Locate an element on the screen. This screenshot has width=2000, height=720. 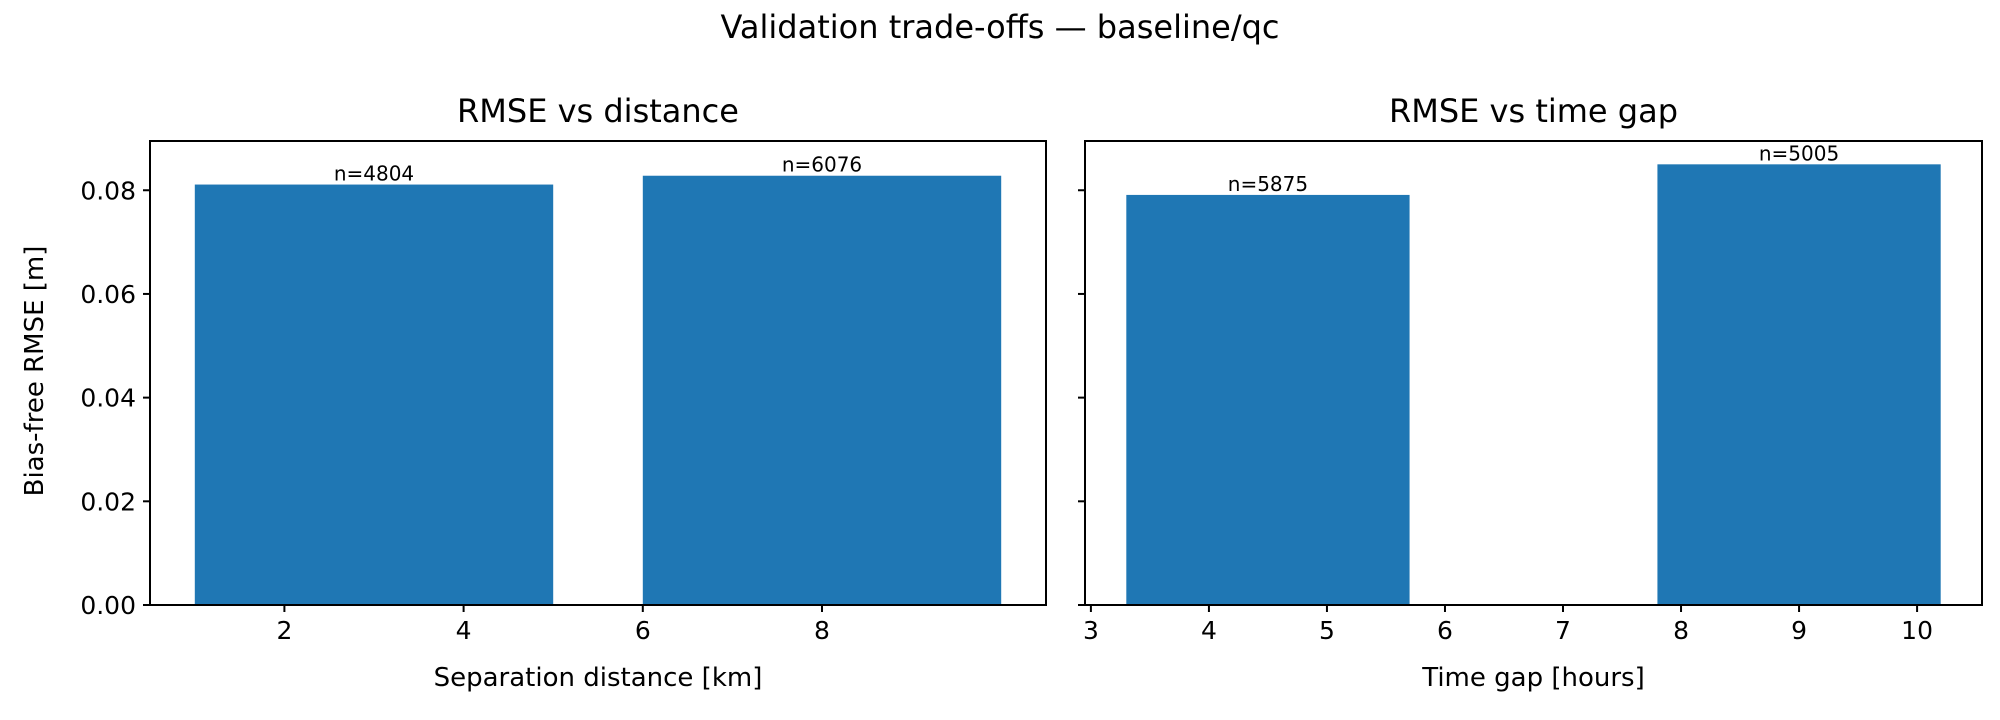
bar-count-label: n=5005 is located at coordinates (1799, 153).